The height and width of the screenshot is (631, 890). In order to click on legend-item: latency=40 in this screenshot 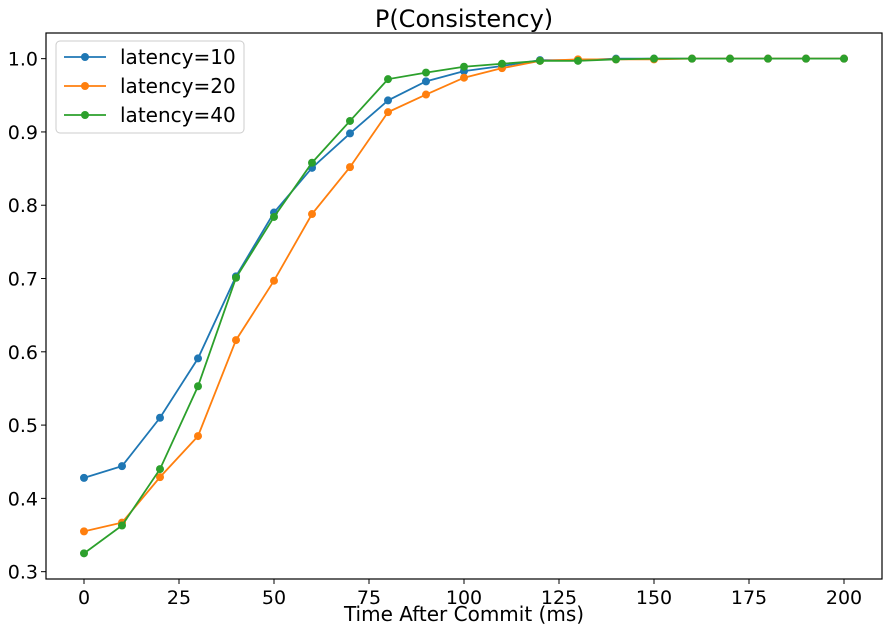, I will do `click(150, 115)`.